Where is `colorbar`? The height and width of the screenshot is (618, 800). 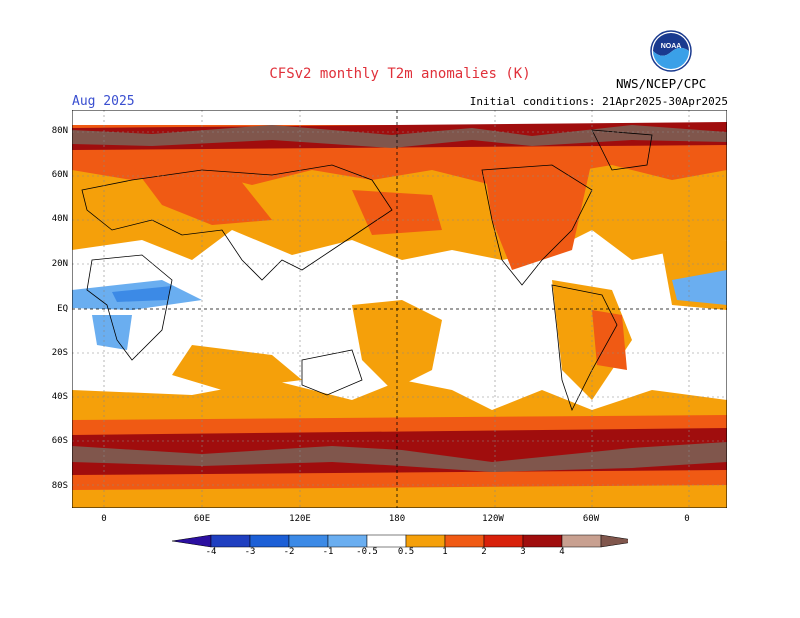
colorbar is located at coordinates (400, 541).